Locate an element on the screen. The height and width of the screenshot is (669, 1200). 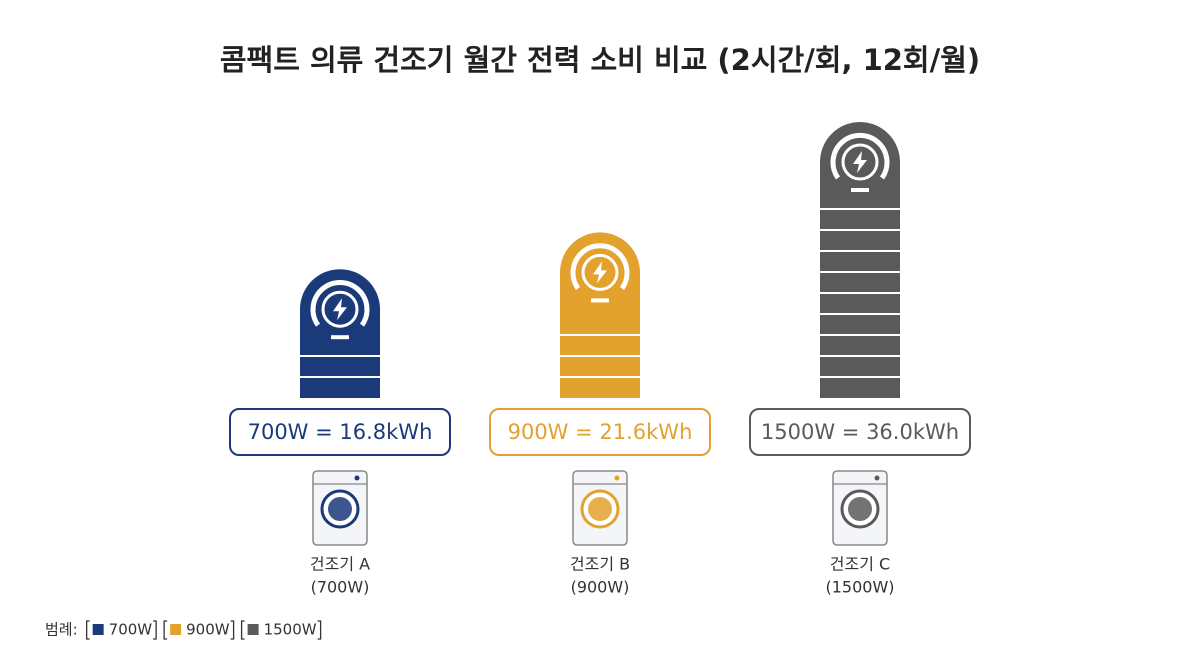
category-label: 건조기 B is located at coordinates (600, 564).